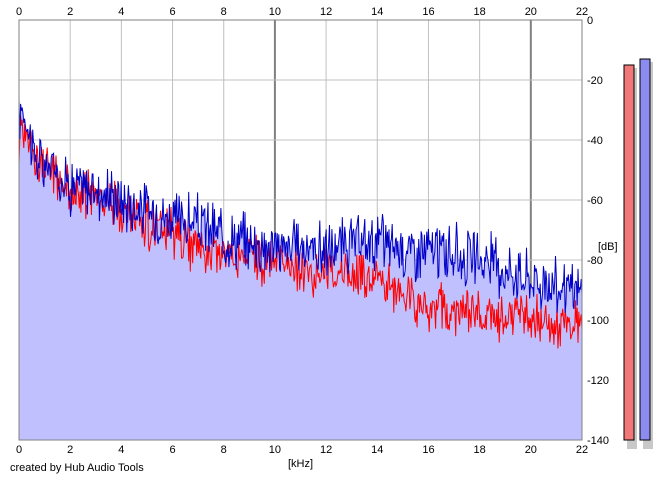 This screenshot has width=664, height=481. What do you see at coordinates (224, 12) in the screenshot?
I see `x-tick-top-8: 8` at bounding box center [224, 12].